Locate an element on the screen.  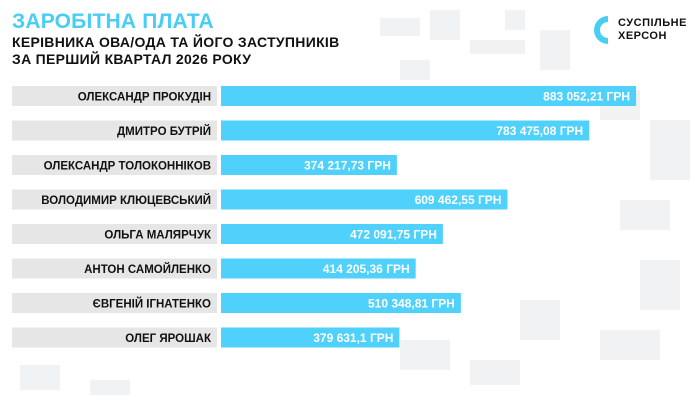
brand-logo: СУСПІЛЬНЕ ХЕРСОН is located at coordinates (639, 30).